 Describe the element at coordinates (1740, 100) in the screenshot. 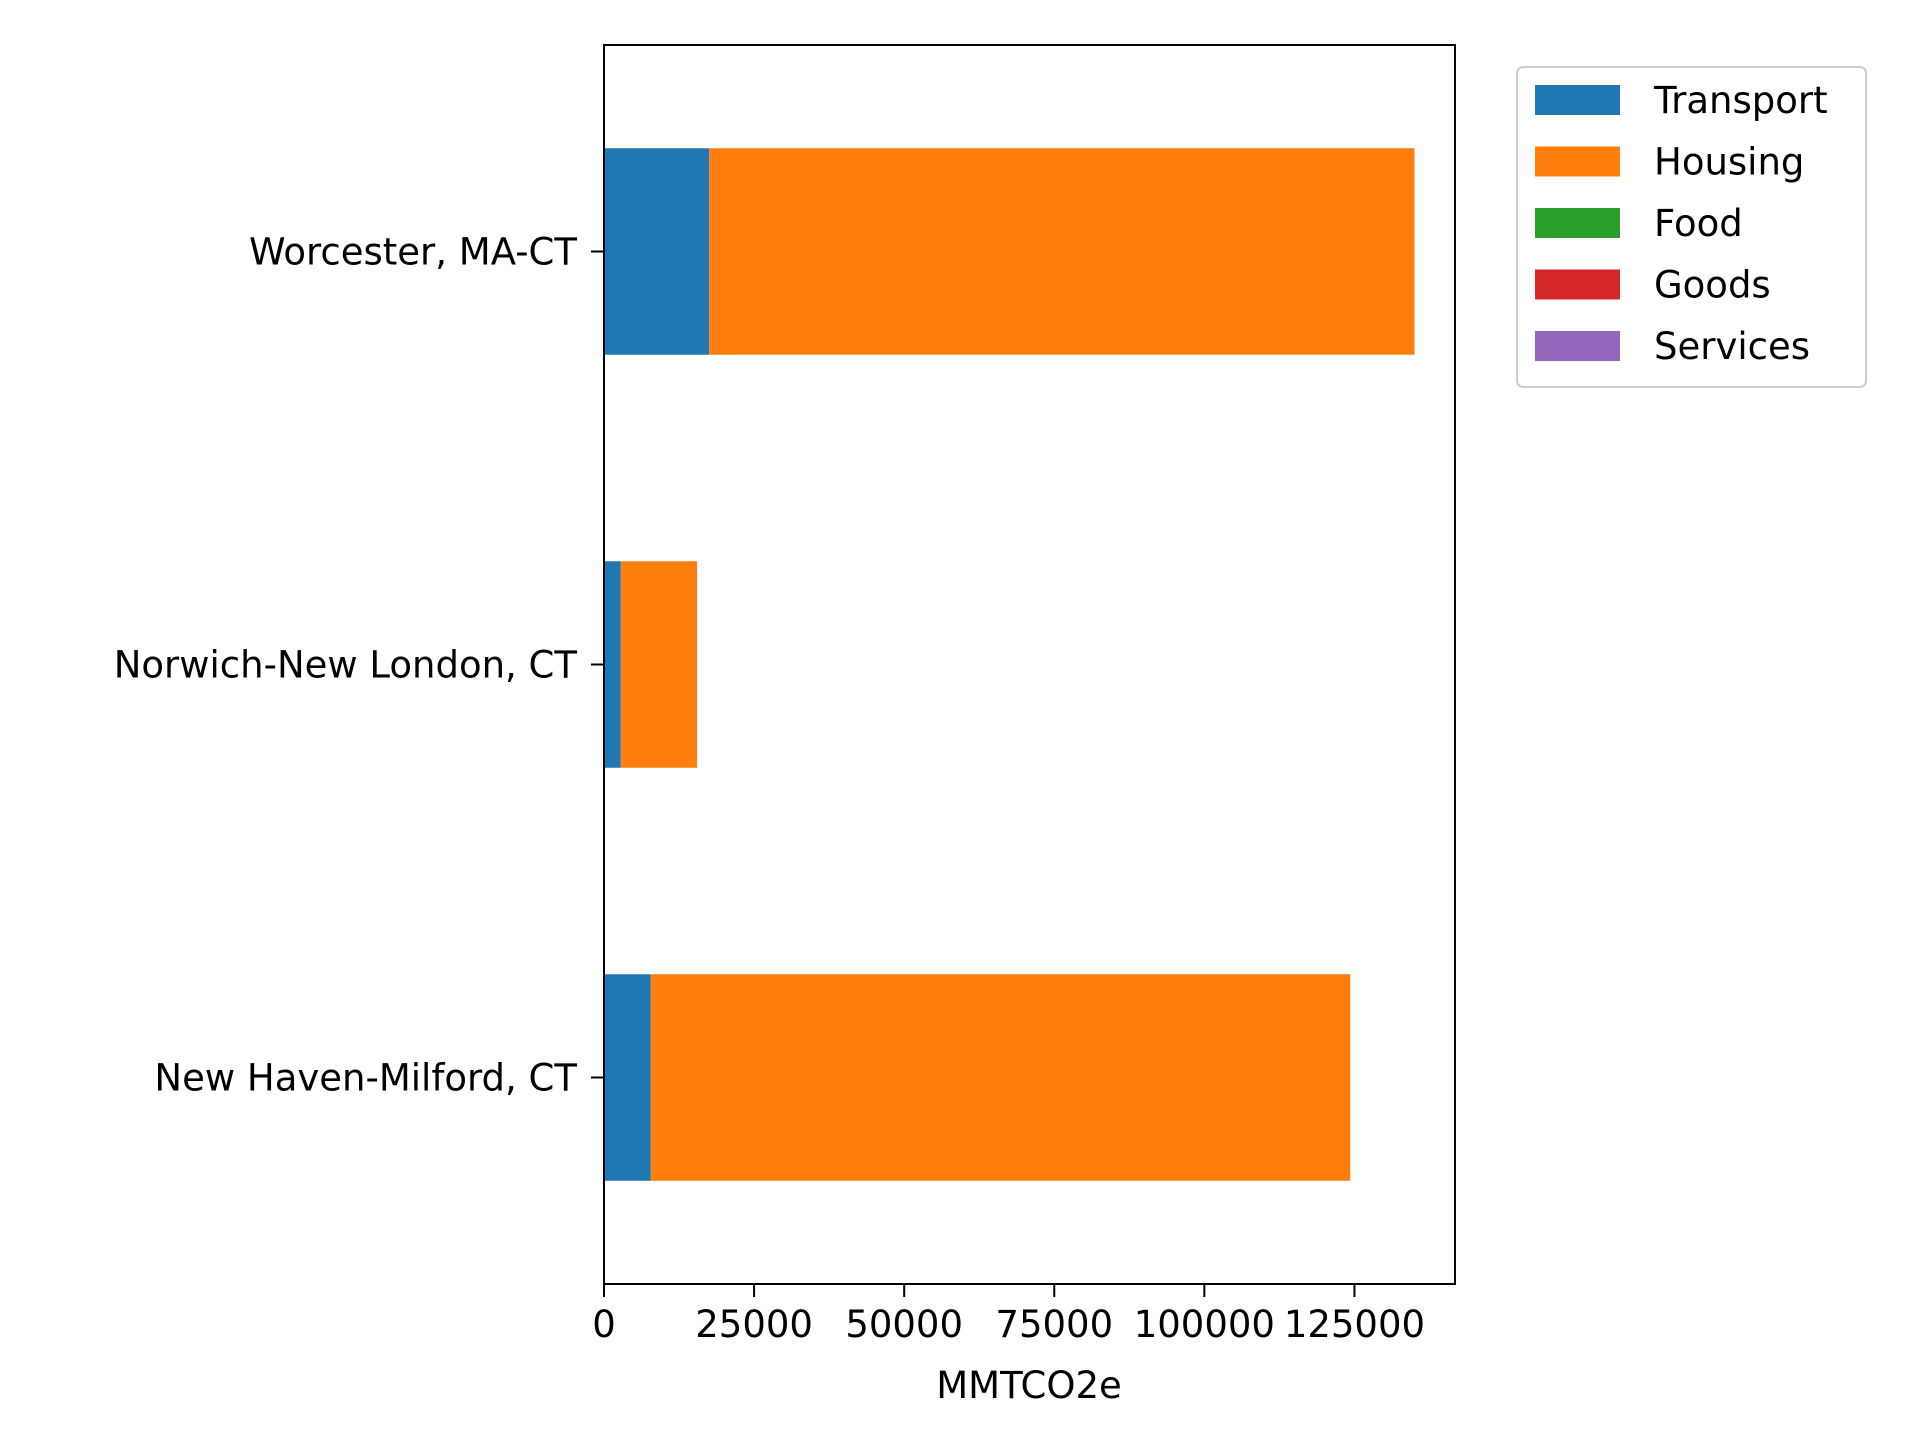

I see `legend-label-transport: Transport` at that location.